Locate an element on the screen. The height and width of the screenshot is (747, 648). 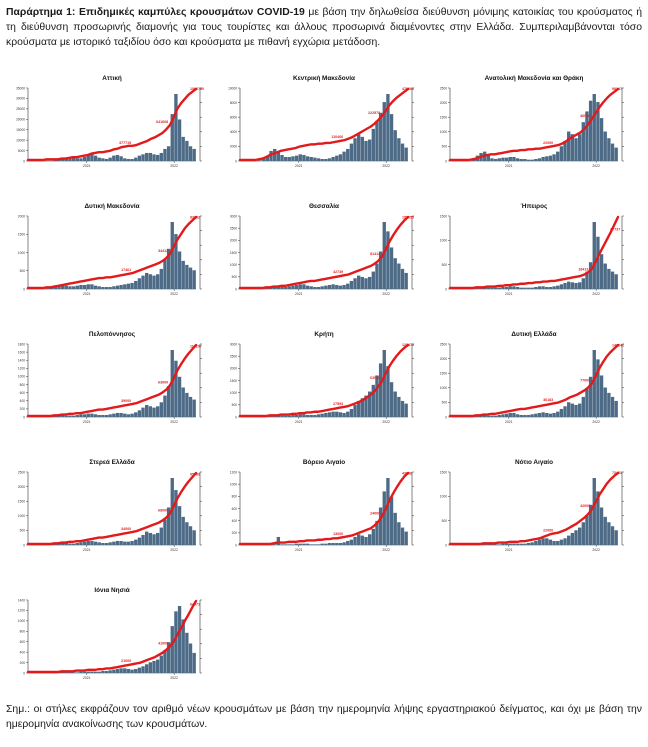
y-tick-label: 1000 is located at coordinates (21, 516).